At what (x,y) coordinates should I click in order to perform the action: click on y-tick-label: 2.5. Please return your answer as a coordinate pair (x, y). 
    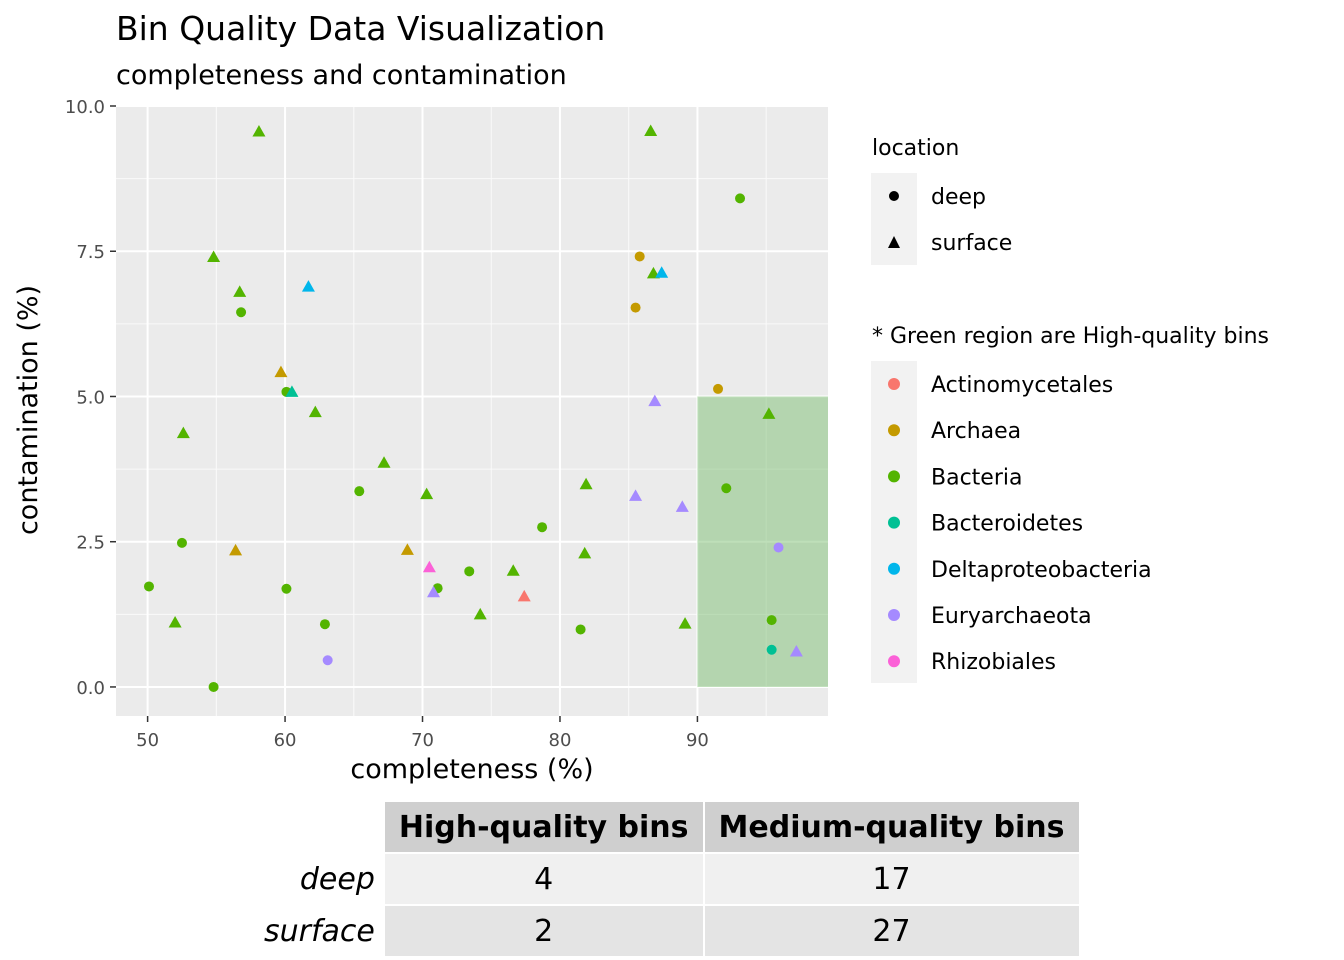
    Looking at the image, I should click on (90, 543).